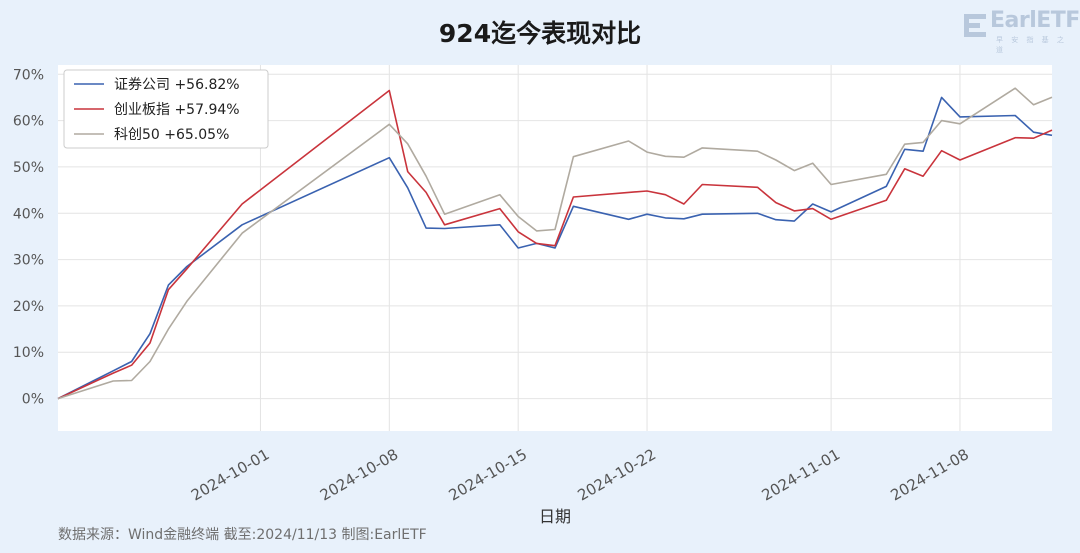  Describe the element at coordinates (359, 474) in the screenshot. I see `x-tick-label: 2024-10-08` at that location.